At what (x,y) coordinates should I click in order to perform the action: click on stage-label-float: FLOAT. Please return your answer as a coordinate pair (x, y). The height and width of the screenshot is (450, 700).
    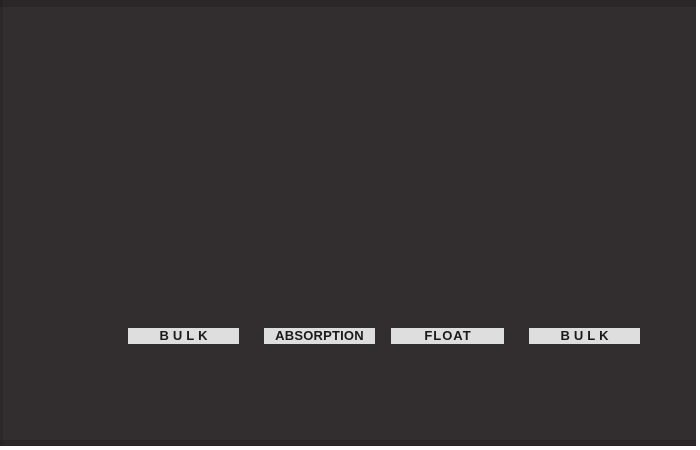
    Looking at the image, I should click on (447, 336).